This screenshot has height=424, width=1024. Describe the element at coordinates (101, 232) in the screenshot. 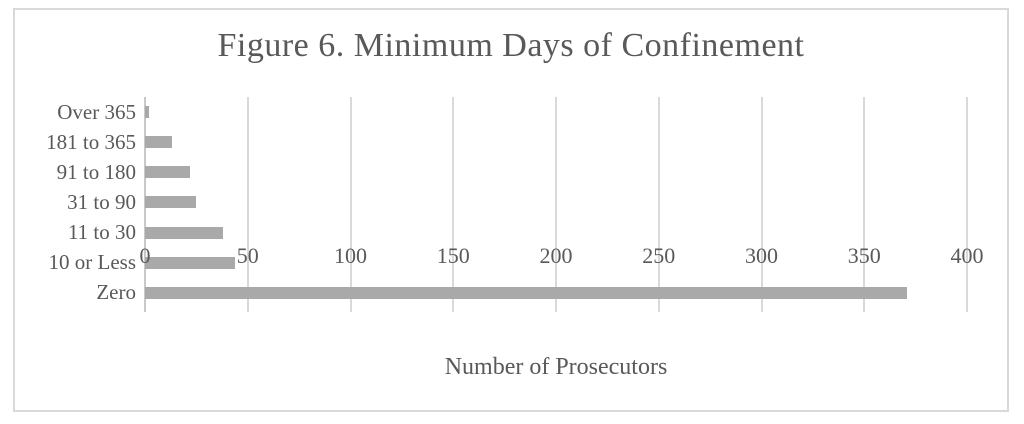

I see `category-label: 11 to 30` at that location.